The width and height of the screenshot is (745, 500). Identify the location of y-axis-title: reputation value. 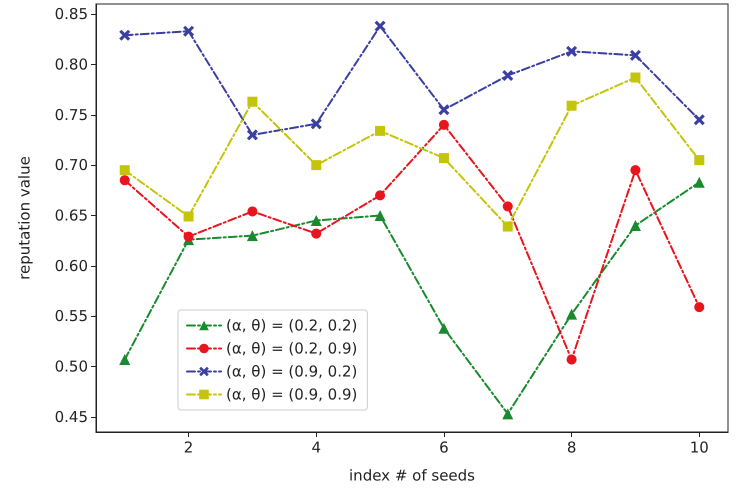
(25, 218).